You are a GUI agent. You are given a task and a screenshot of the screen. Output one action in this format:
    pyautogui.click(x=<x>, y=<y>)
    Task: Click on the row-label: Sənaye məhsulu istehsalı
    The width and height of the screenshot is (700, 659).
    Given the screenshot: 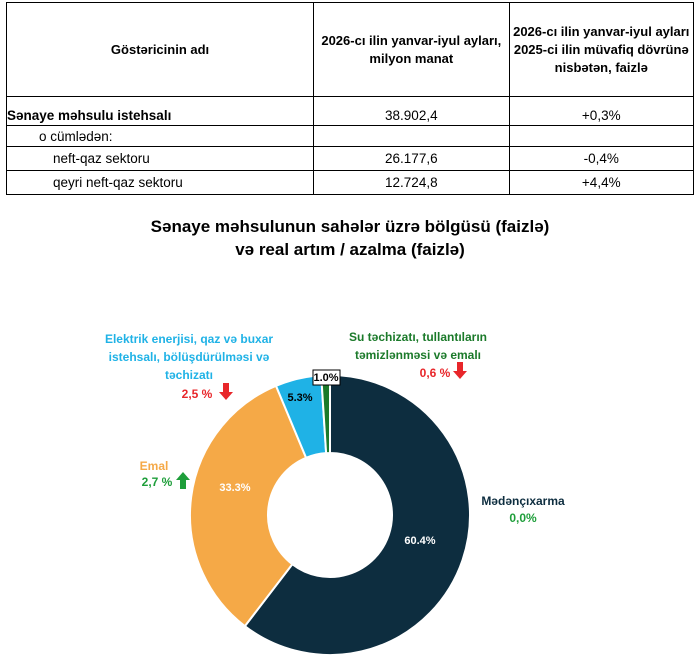 What is the action you would take?
    pyautogui.click(x=160, y=111)
    